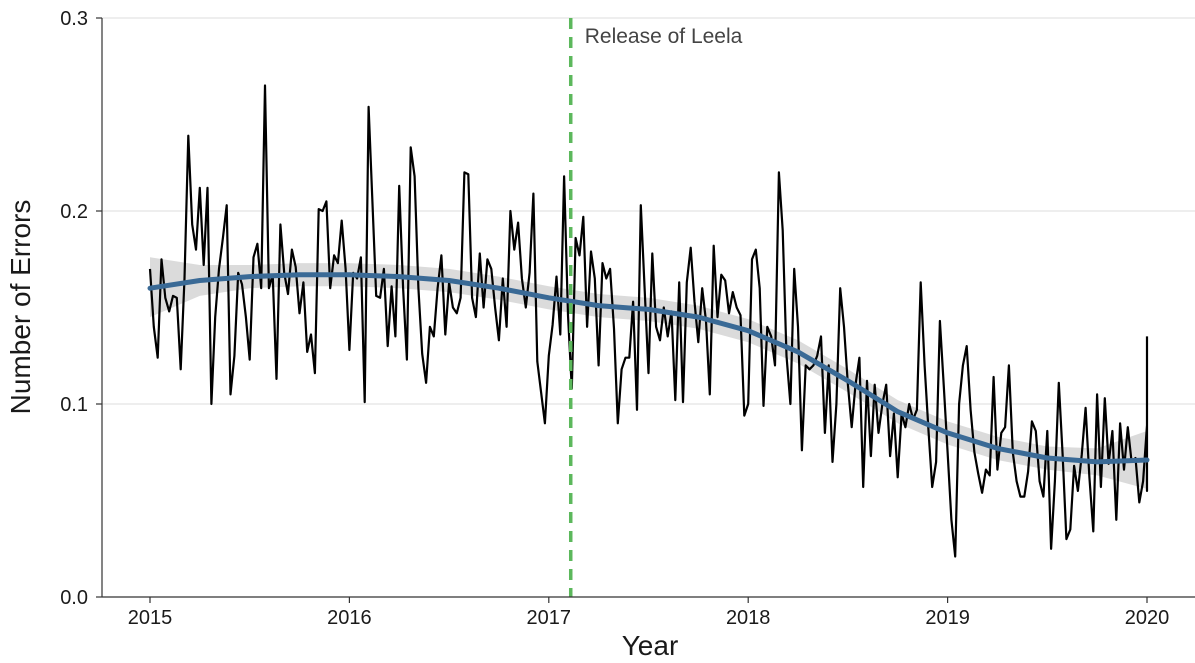 The height and width of the screenshot is (663, 1195). I want to click on x-tick-label: 2020, so click(1147, 618).